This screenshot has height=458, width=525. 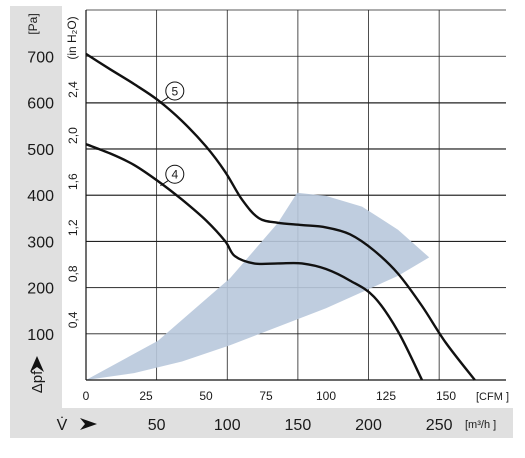 What do you see at coordinates (73, 204) in the screenshot?
I see `y-tick-labels-inh2o: 0,4 0,8 1,2 1,6 2,0 2,4` at bounding box center [73, 204].